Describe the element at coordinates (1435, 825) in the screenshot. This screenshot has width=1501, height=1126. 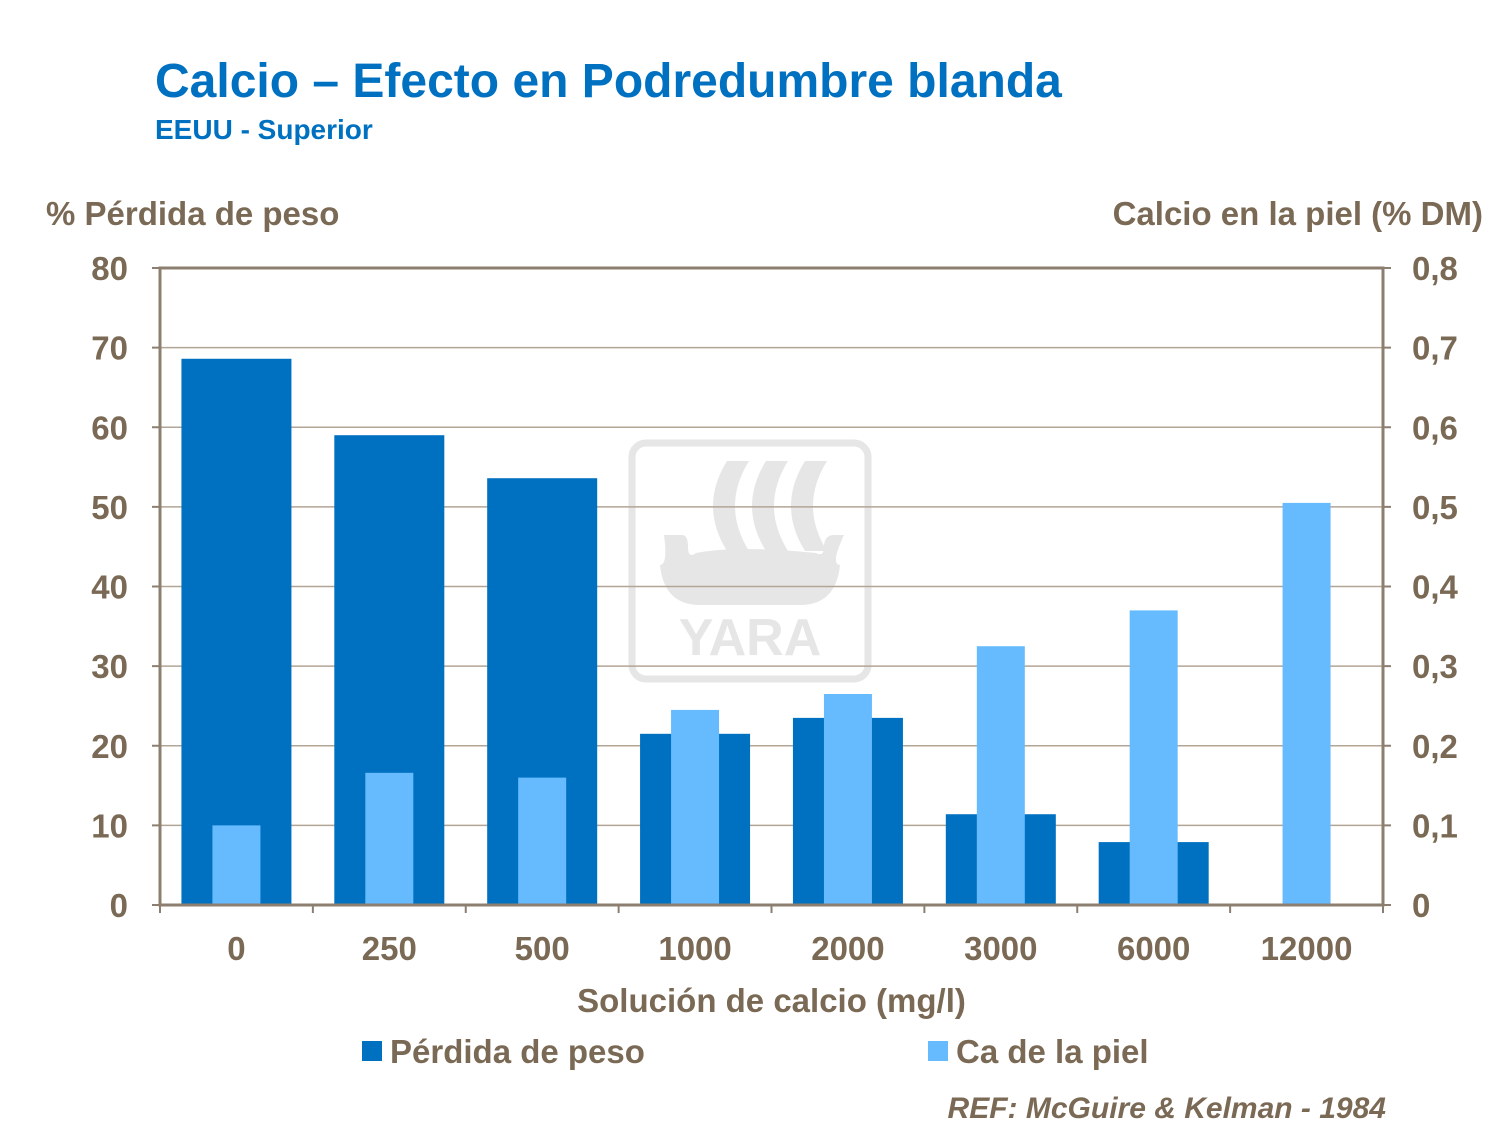
I see `y2-tick-label: 0,1` at that location.